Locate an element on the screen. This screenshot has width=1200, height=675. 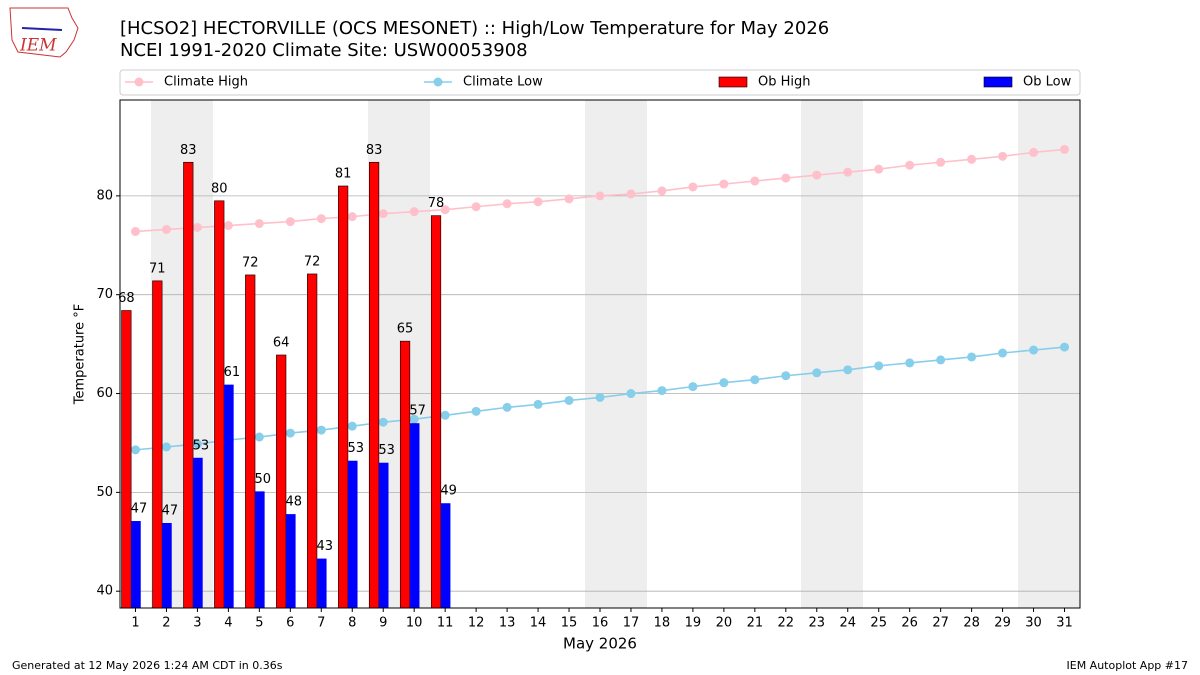
x-tick-label: 21 is located at coordinates (755, 623).